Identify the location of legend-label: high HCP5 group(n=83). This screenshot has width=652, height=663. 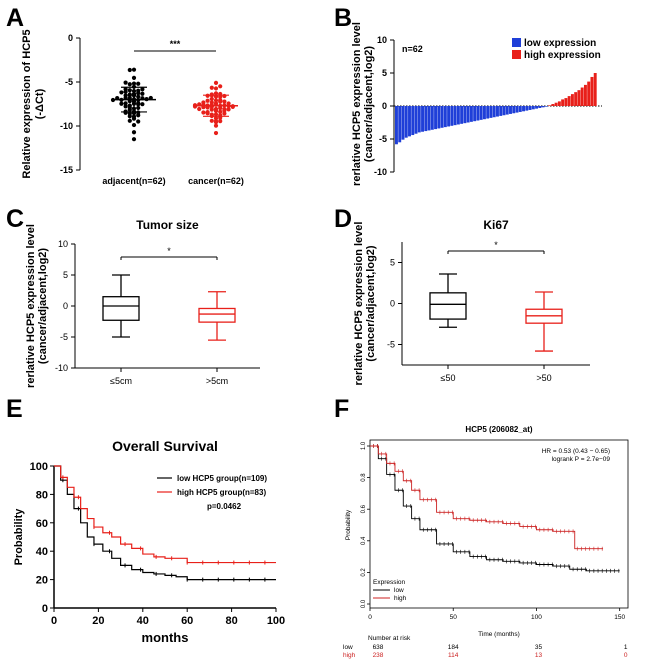
(221, 492).